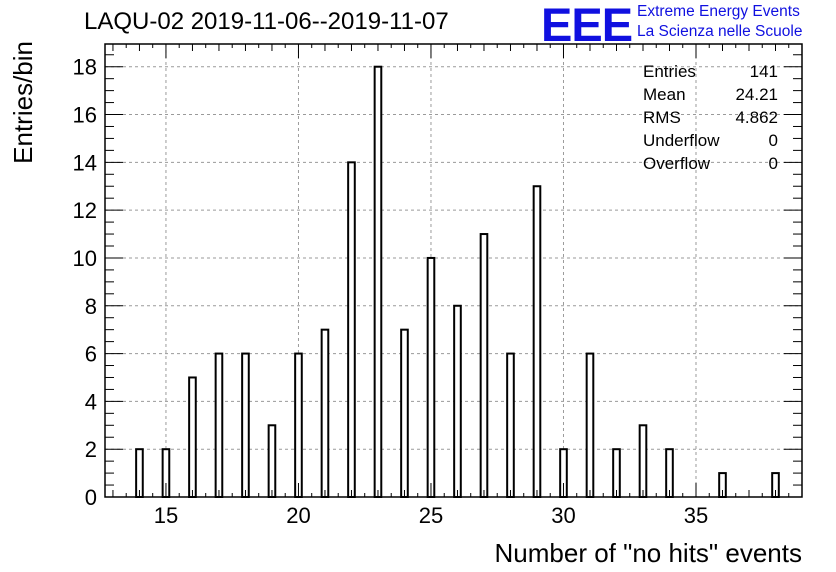 Image resolution: width=836 pixels, height=572 pixels. I want to click on eee-logo-text: EEE, so click(586, 23).